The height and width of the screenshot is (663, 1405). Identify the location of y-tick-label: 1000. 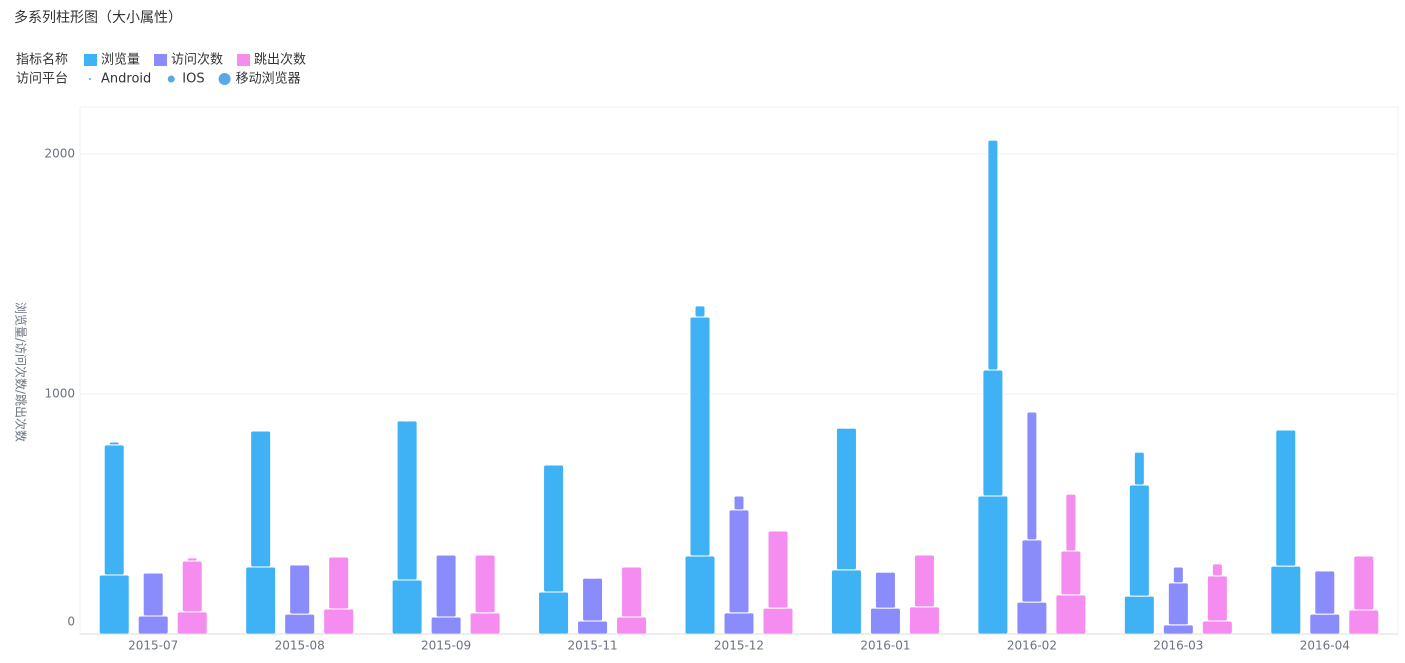
(59, 394).